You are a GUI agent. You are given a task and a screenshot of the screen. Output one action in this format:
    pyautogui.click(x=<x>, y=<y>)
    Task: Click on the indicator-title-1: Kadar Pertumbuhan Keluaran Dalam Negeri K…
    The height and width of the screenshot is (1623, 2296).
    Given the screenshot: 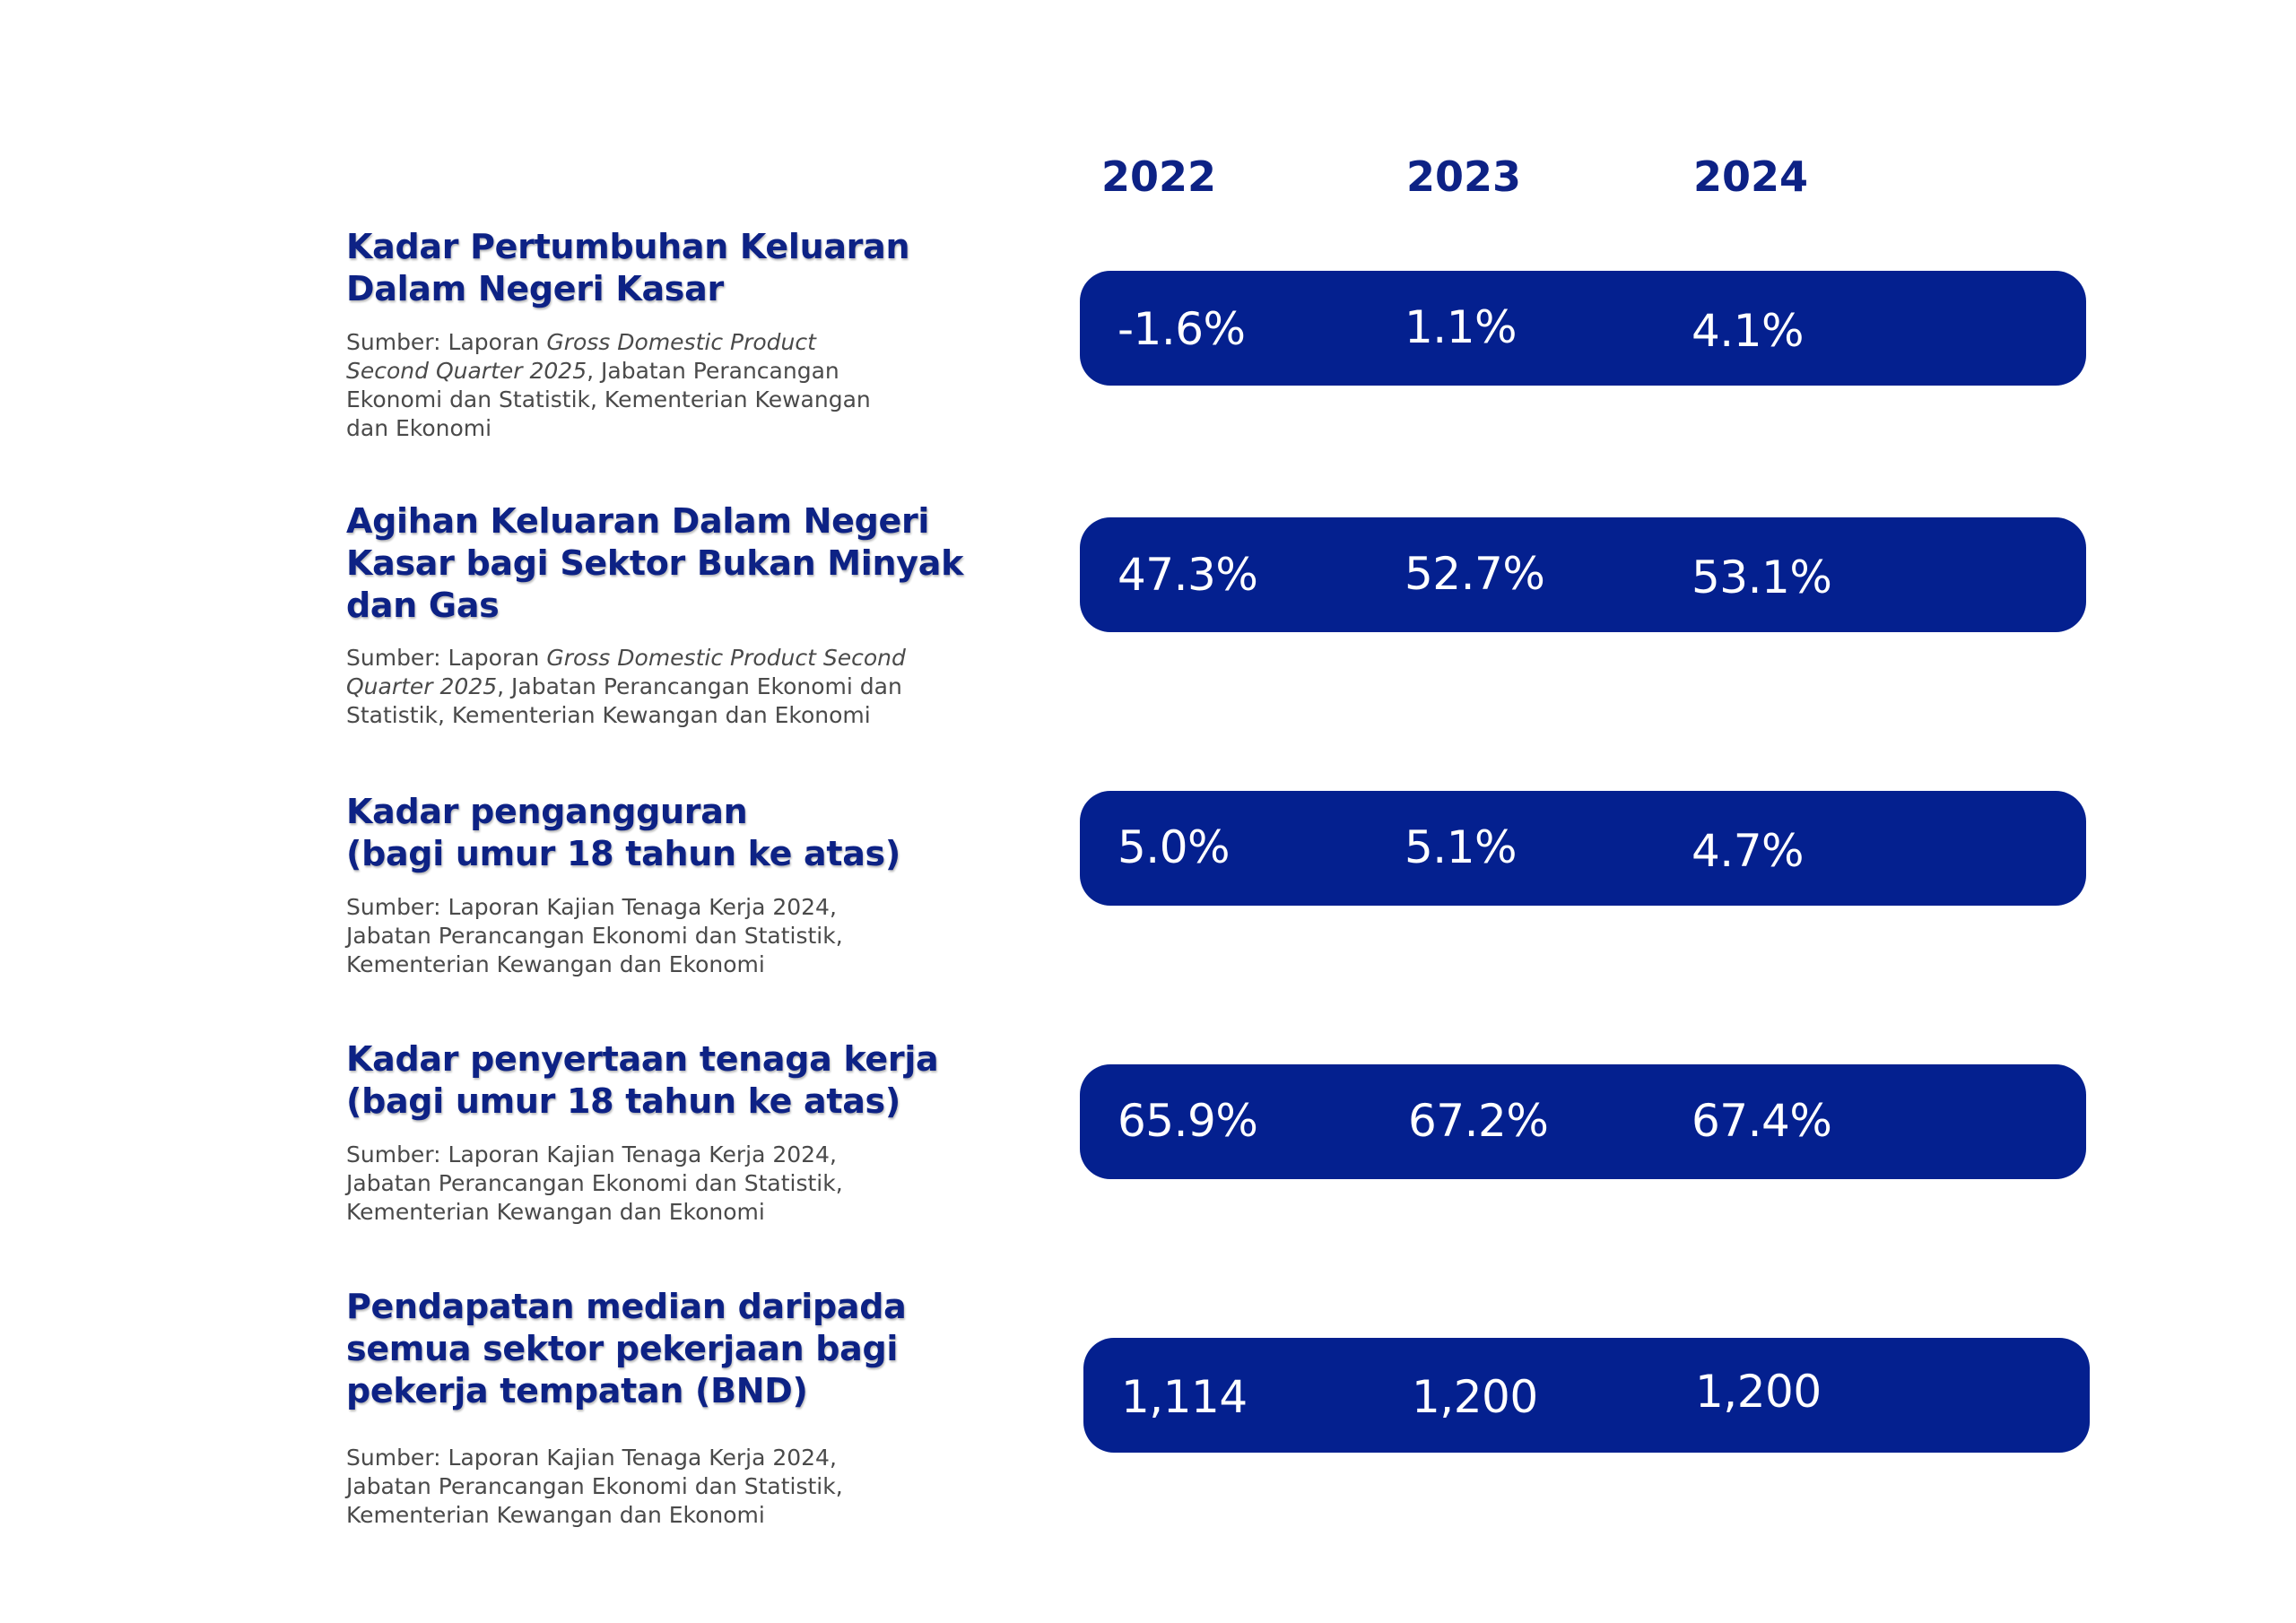 What is the action you would take?
    pyautogui.click(x=655, y=268)
    